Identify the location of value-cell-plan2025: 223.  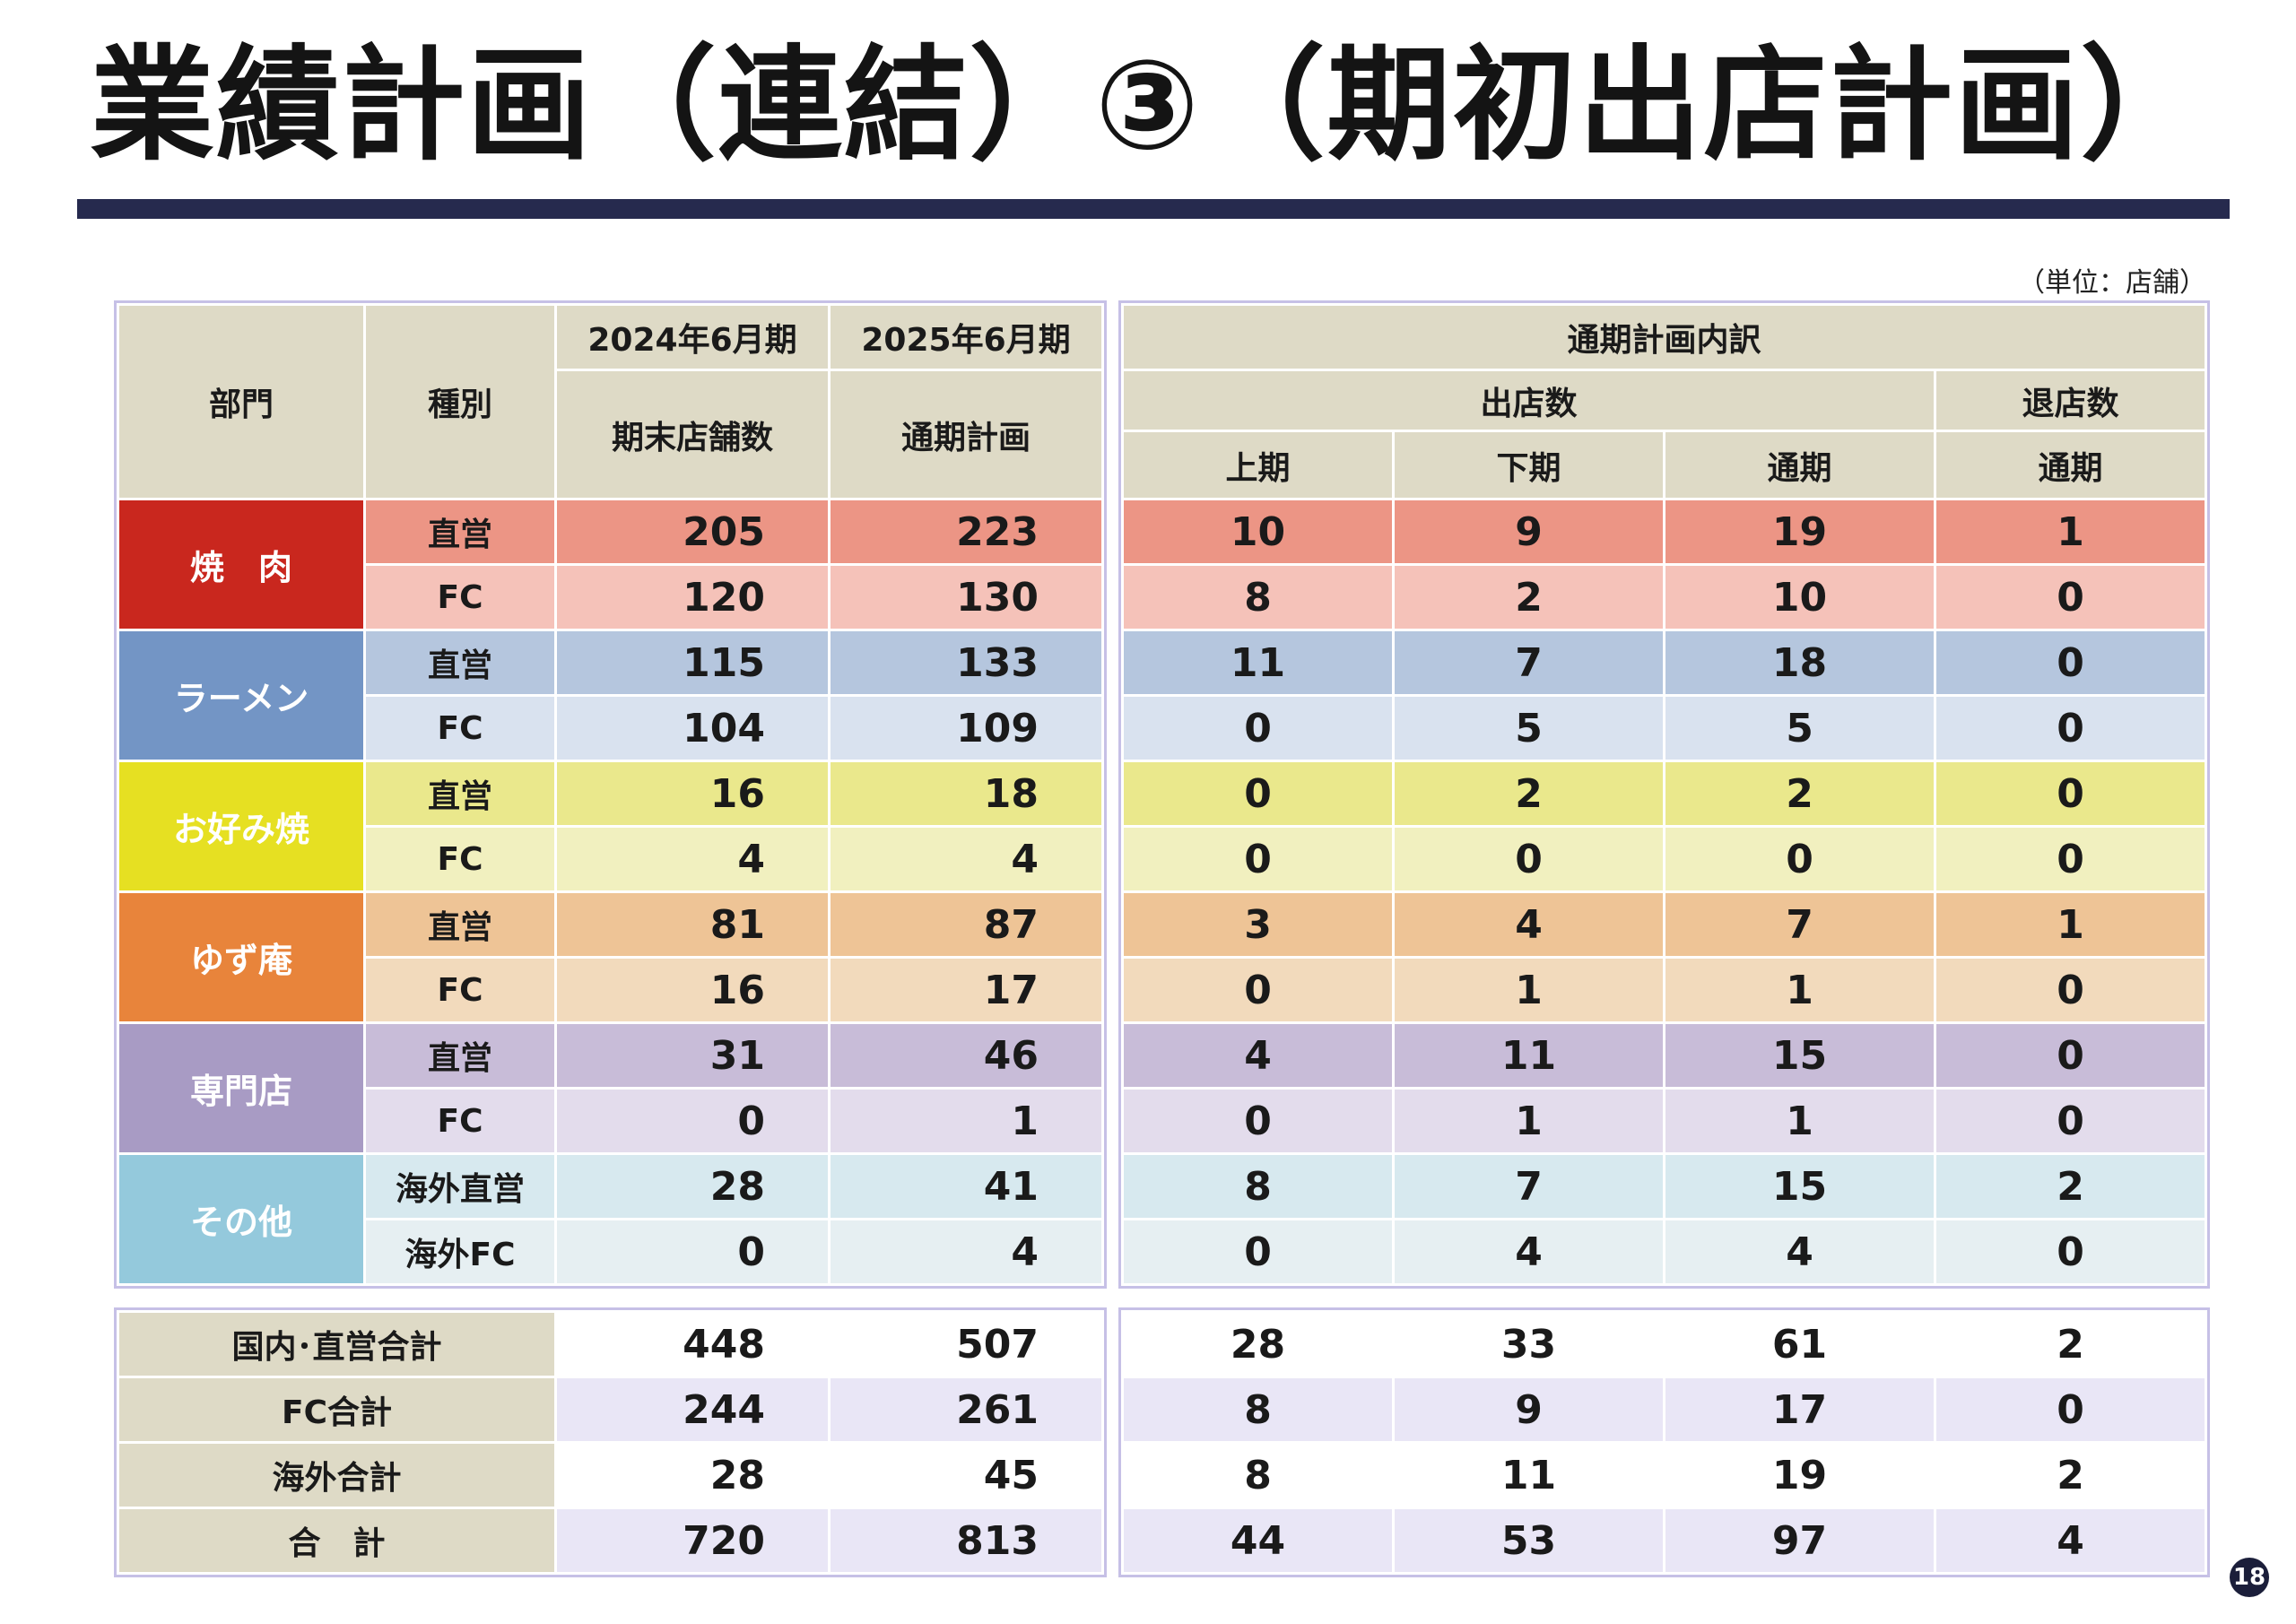
(966, 532).